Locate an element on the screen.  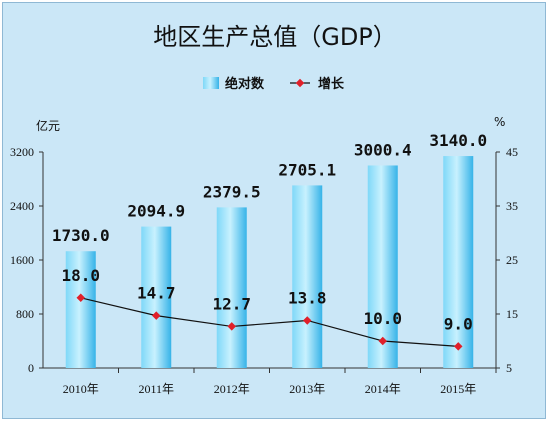
legend-line-label: 增长 is located at coordinates (331, 84).